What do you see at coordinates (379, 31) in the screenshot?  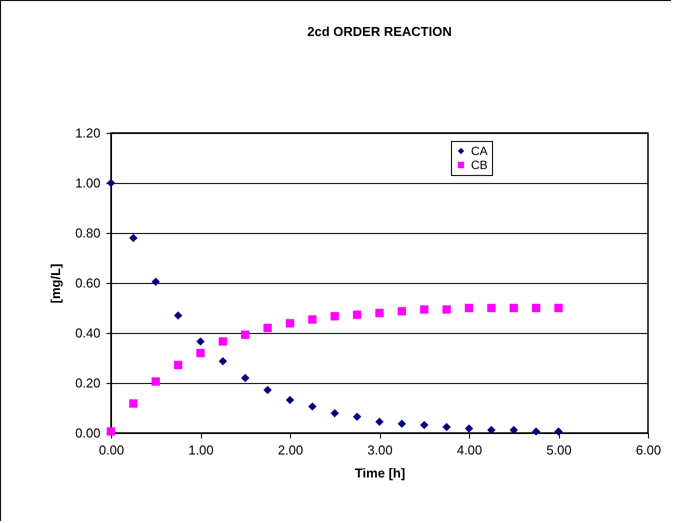 I see `chart-title: 2cd ORDER REACTION` at bounding box center [379, 31].